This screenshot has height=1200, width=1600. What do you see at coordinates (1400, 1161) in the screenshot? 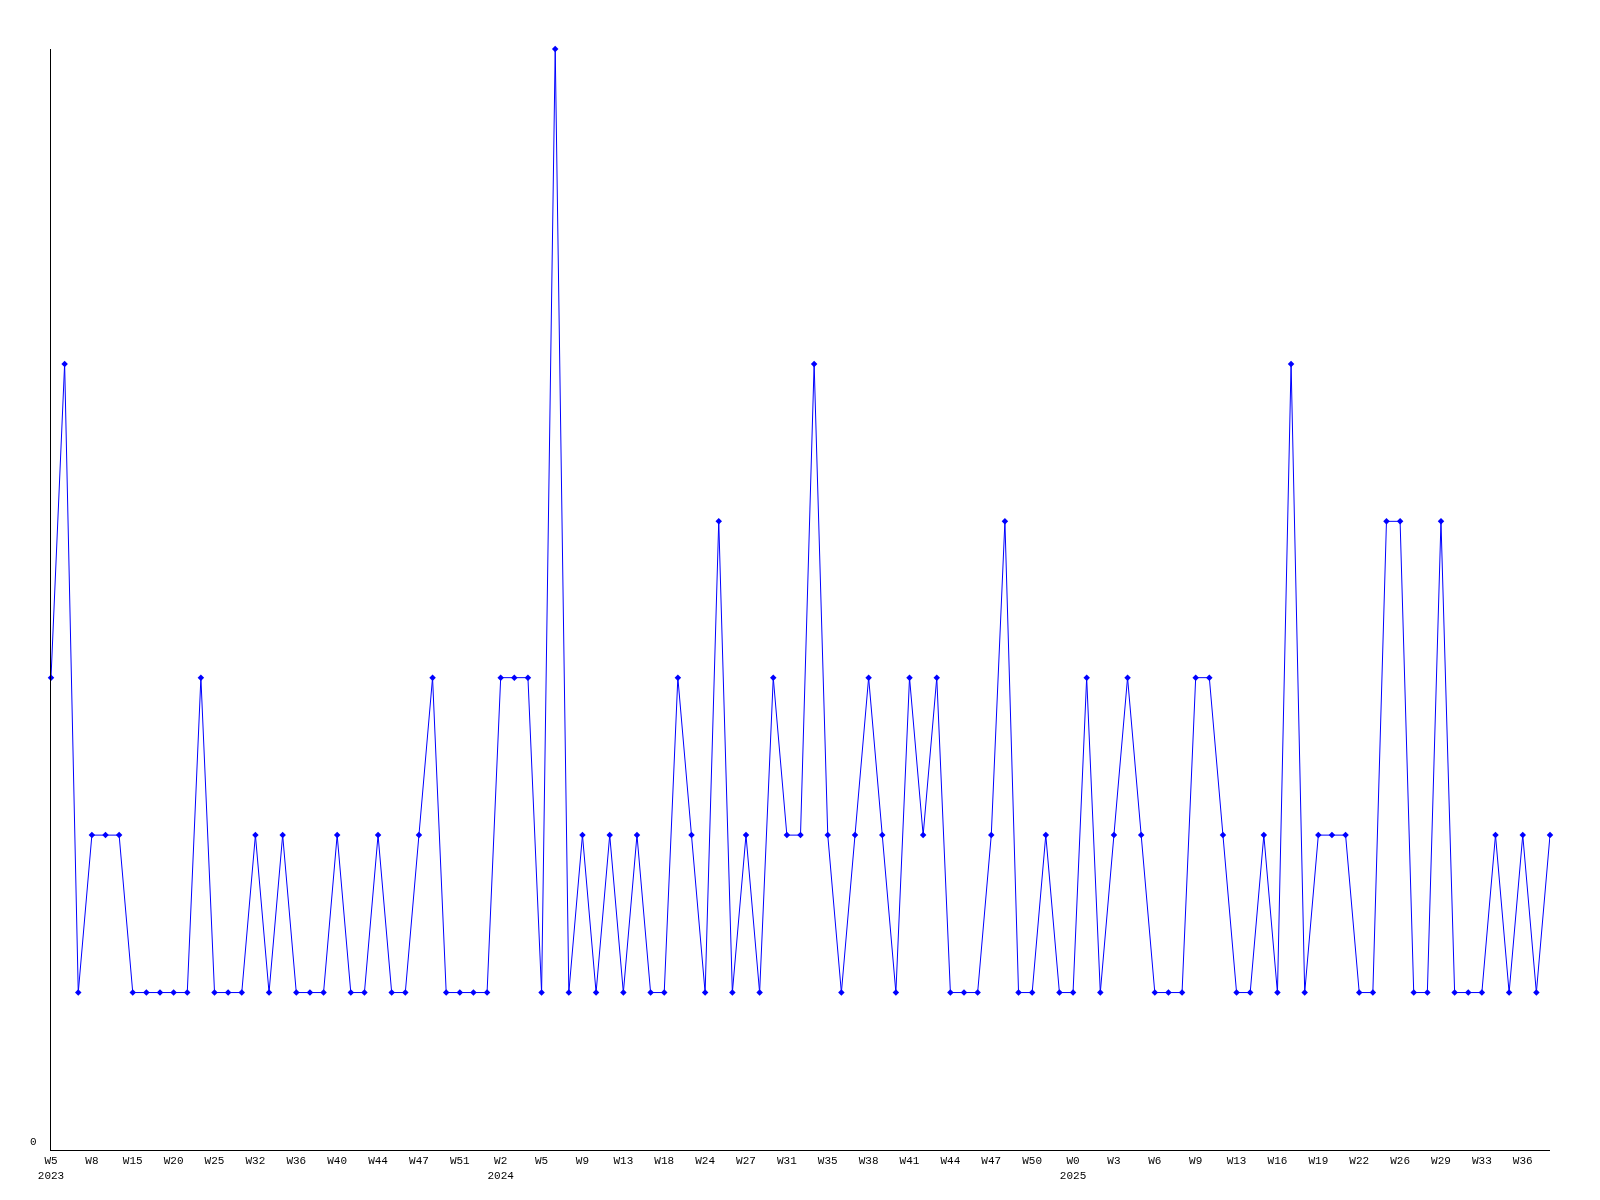
I see `x-tick-label: W26` at bounding box center [1400, 1161].